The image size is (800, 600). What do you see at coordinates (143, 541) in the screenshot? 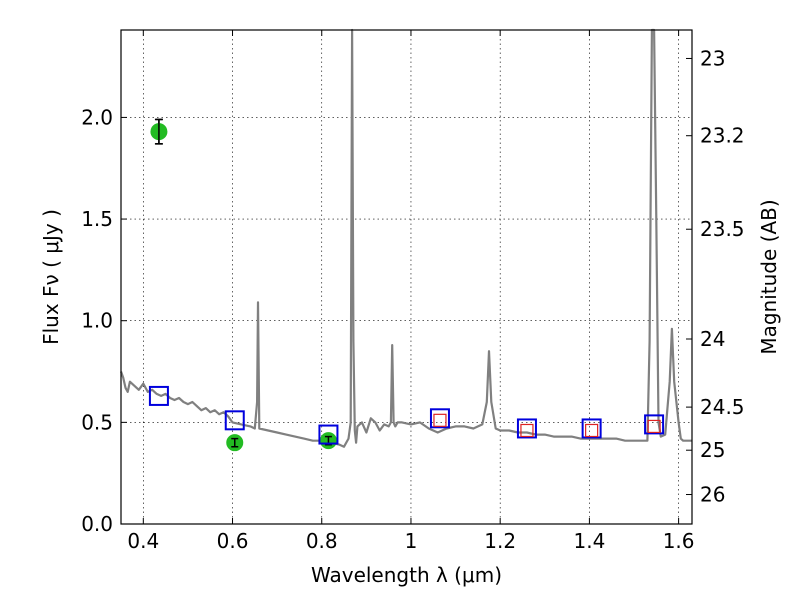
I see `x-tick-label: 0.4` at bounding box center [143, 541].